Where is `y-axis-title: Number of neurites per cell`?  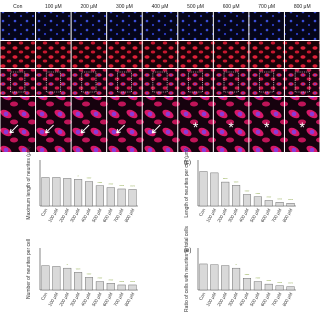 y-axis-title: Number of neurites per cell is located at coordinates (29, 269).